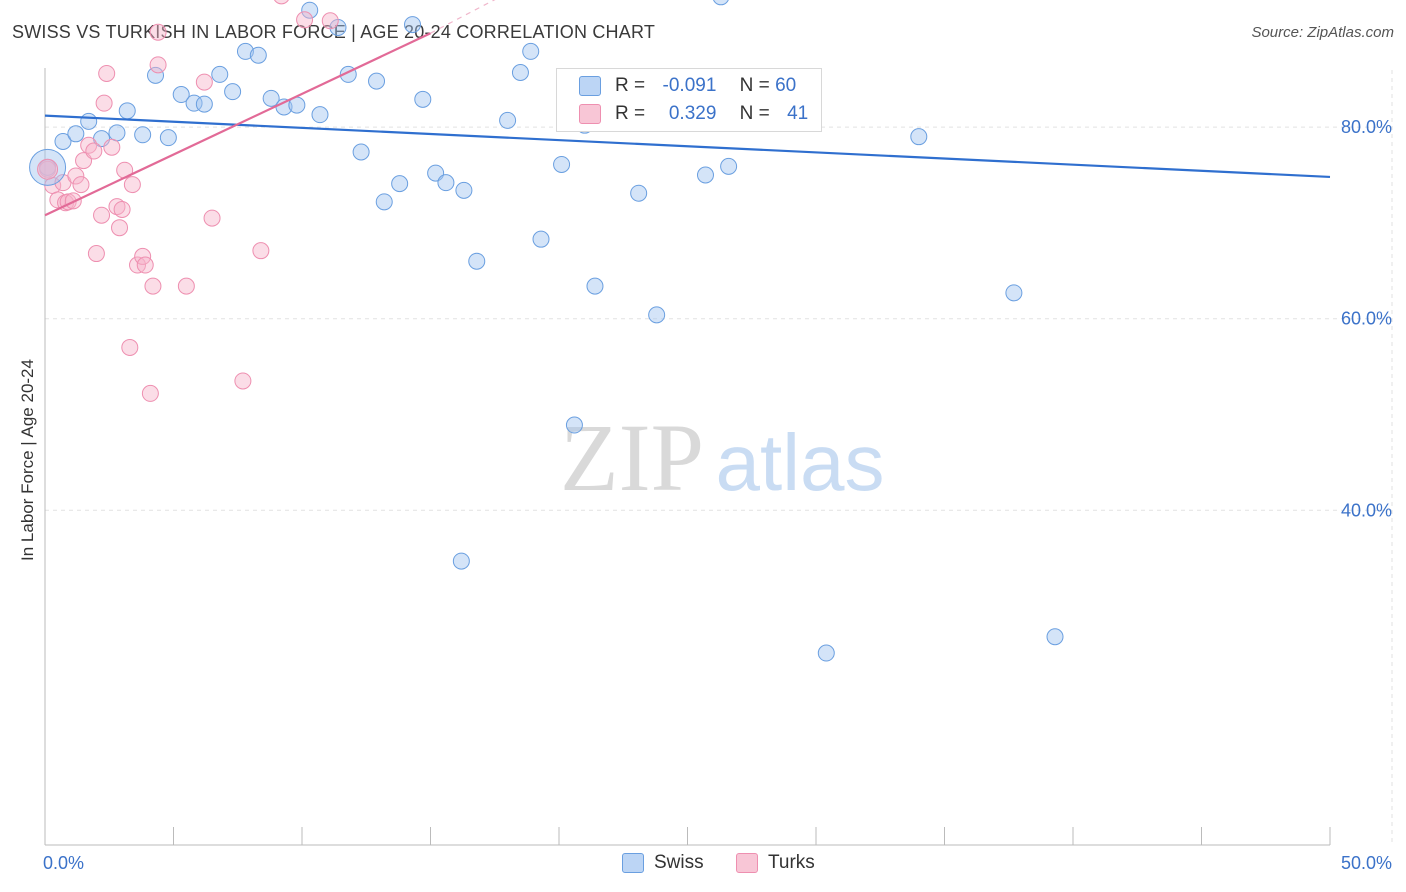 The width and height of the screenshot is (1406, 892). Describe the element at coordinates (791, 862) in the screenshot. I see `legend-turks-label: Turks` at that location.